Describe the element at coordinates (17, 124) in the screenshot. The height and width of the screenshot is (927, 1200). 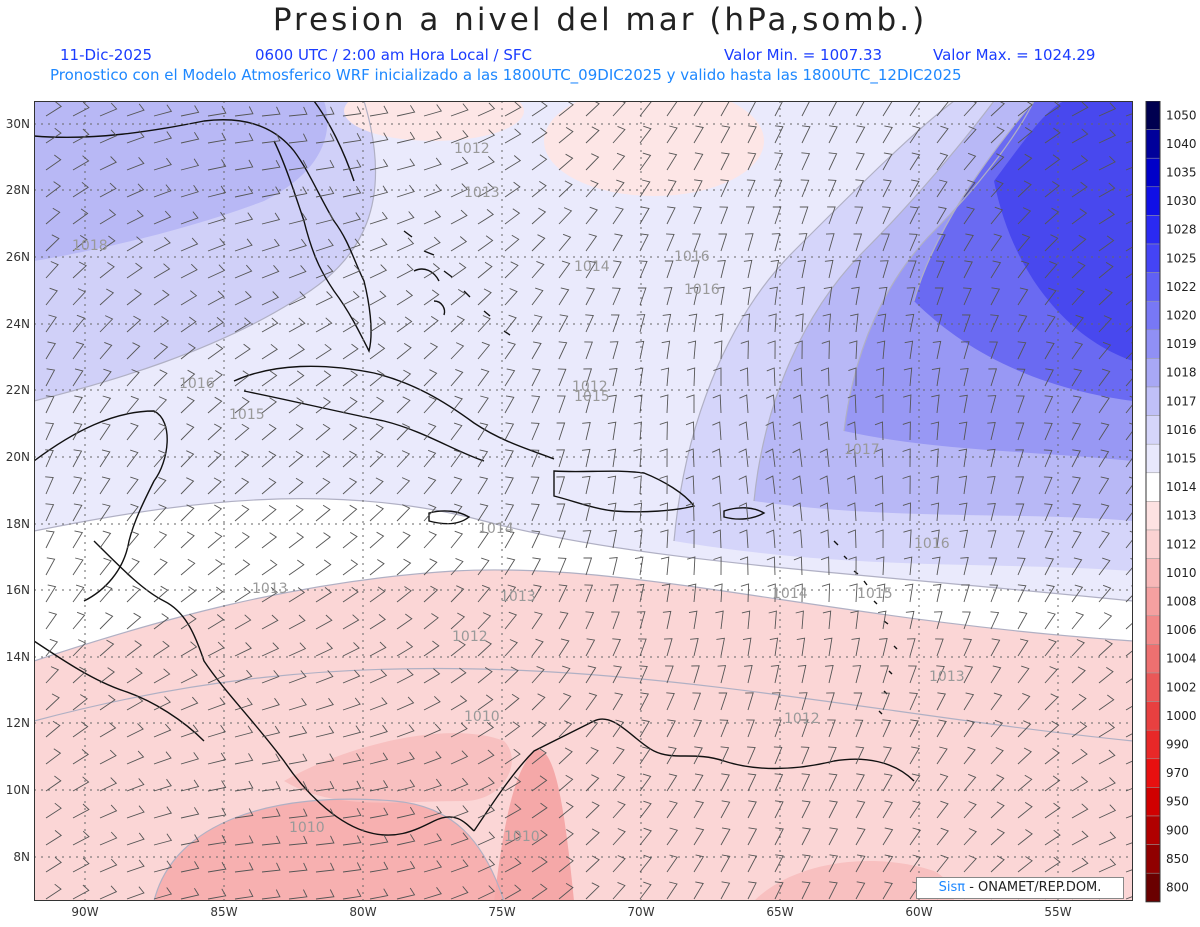
I see `y-tick-label: 30N` at that location.